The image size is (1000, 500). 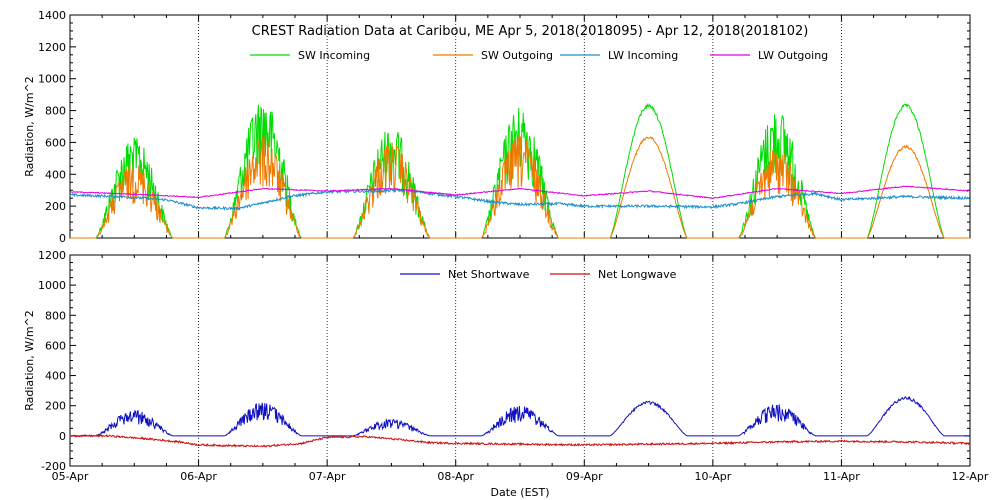 I want to click on x-tick-label: 09-Apr, so click(x=584, y=476).